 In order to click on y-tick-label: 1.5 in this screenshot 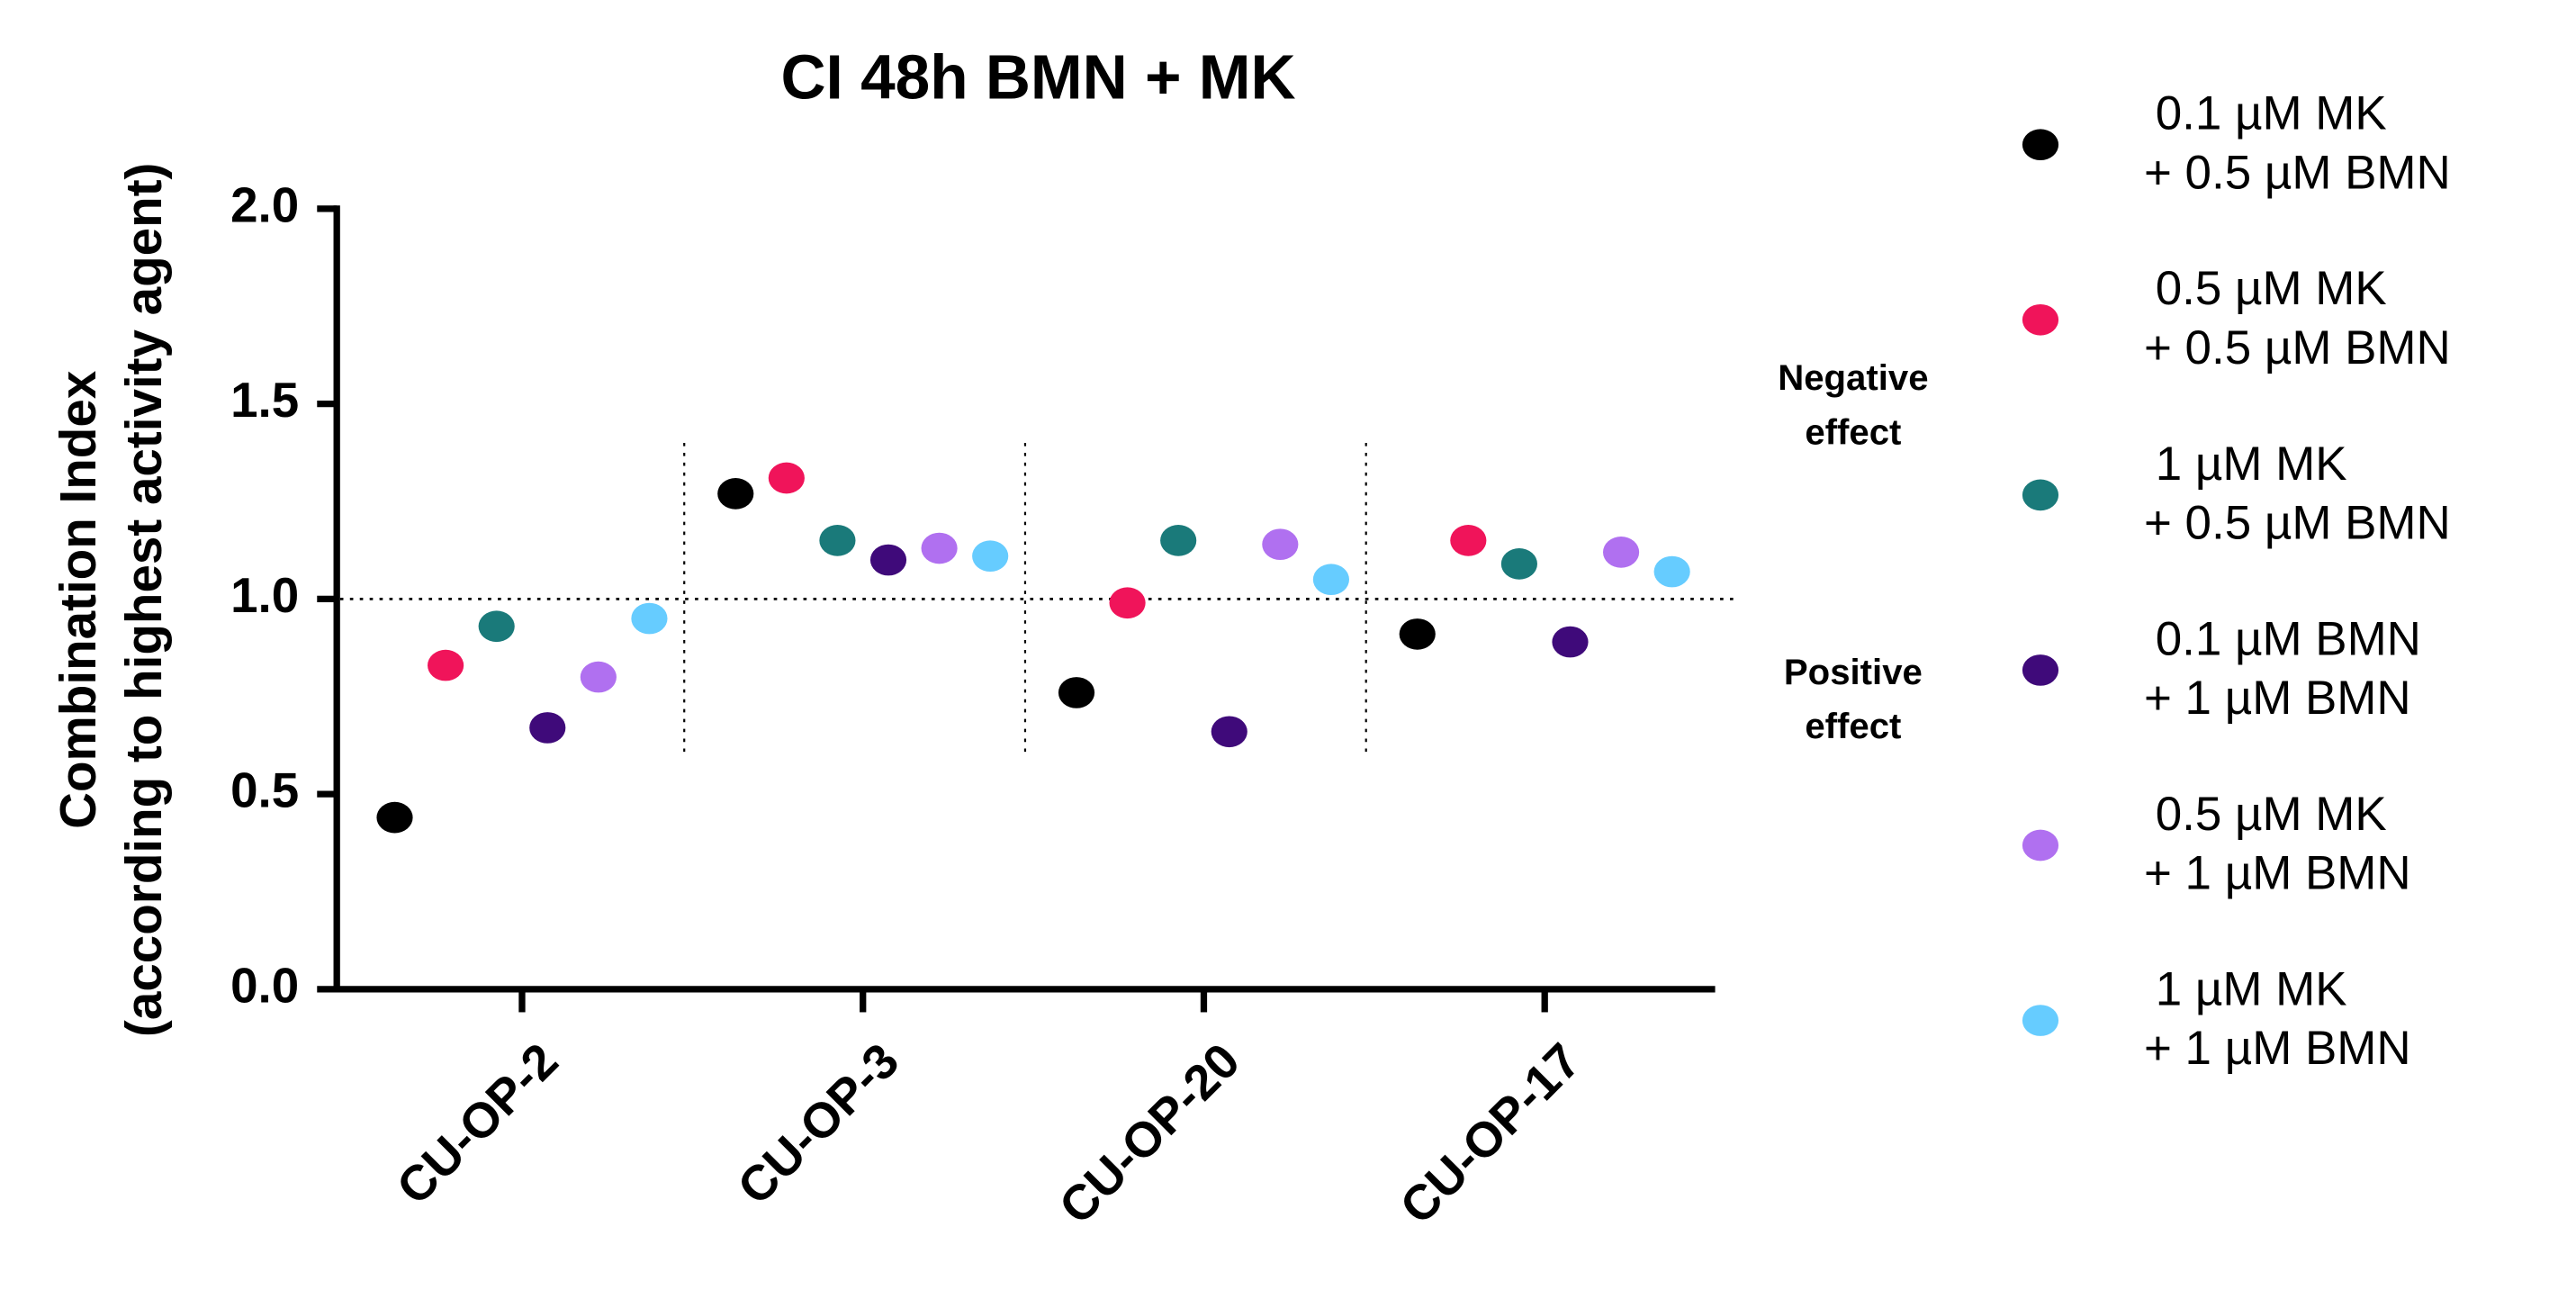, I will do `click(264, 400)`.